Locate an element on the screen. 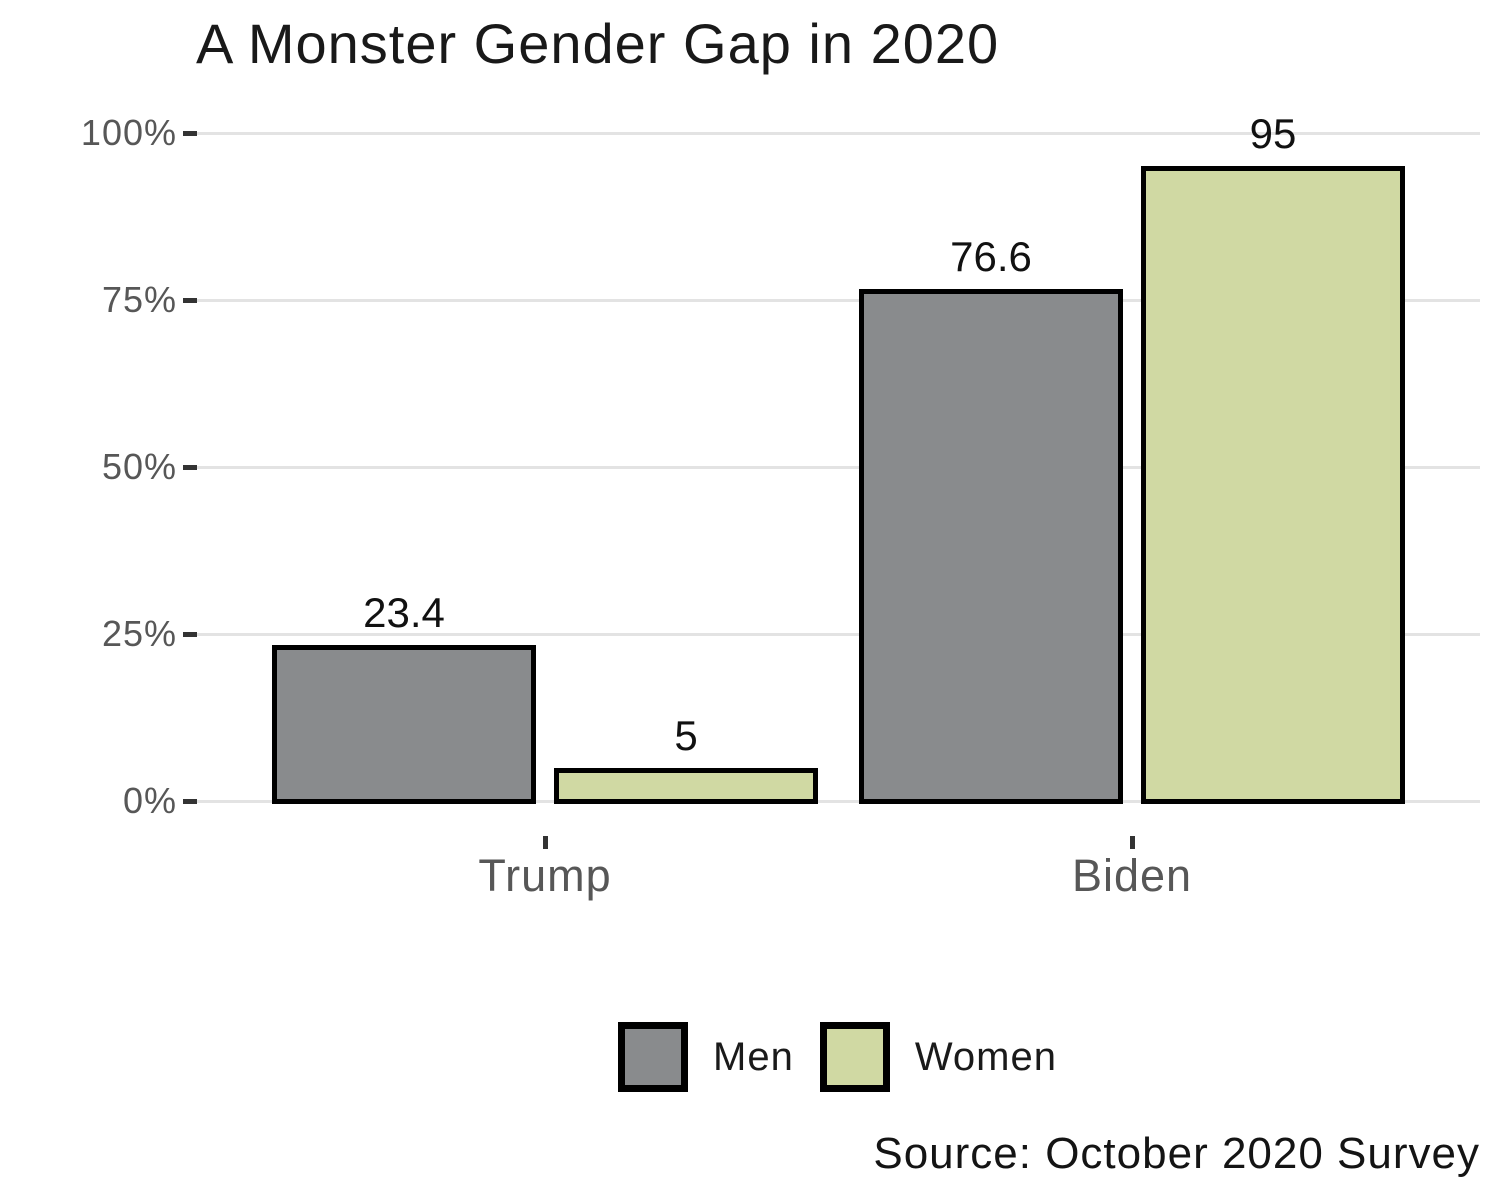 The image size is (1500, 1200). gridline-100% is located at coordinates (837, 133).